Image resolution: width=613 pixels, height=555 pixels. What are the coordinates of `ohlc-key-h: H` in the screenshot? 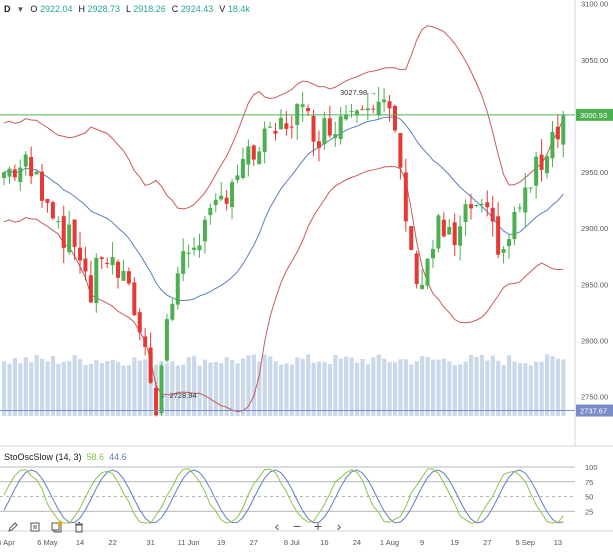 It's located at (81, 9).